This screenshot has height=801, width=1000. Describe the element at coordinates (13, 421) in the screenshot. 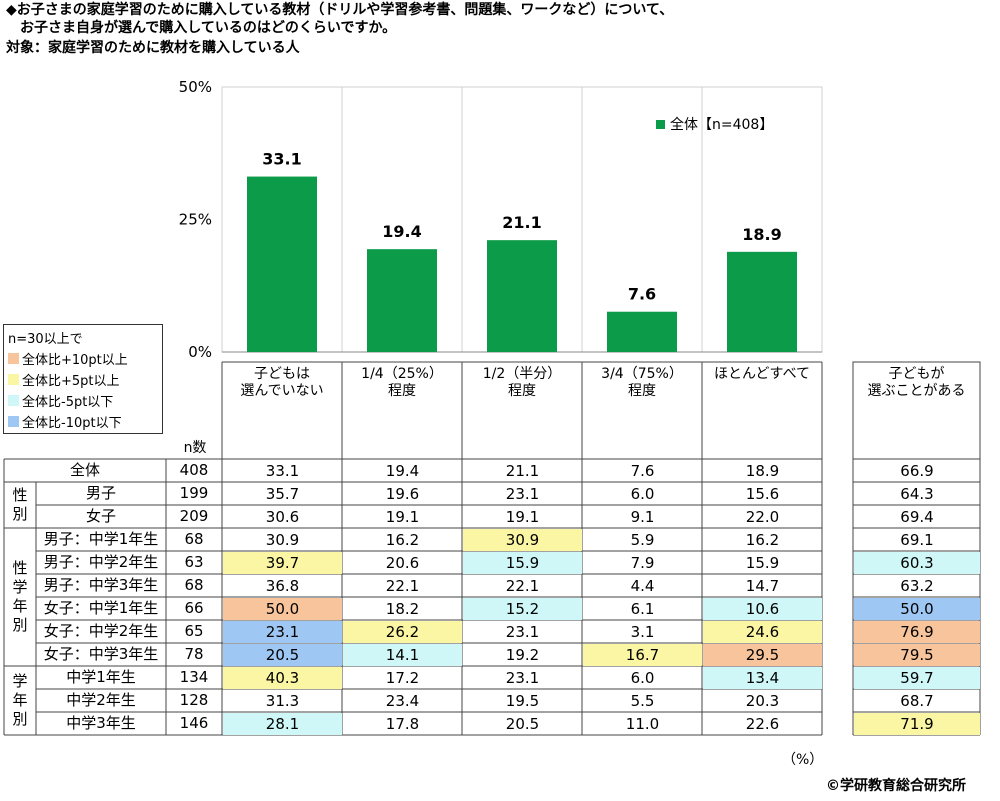

I see `legend-swatch-minus10` at that location.